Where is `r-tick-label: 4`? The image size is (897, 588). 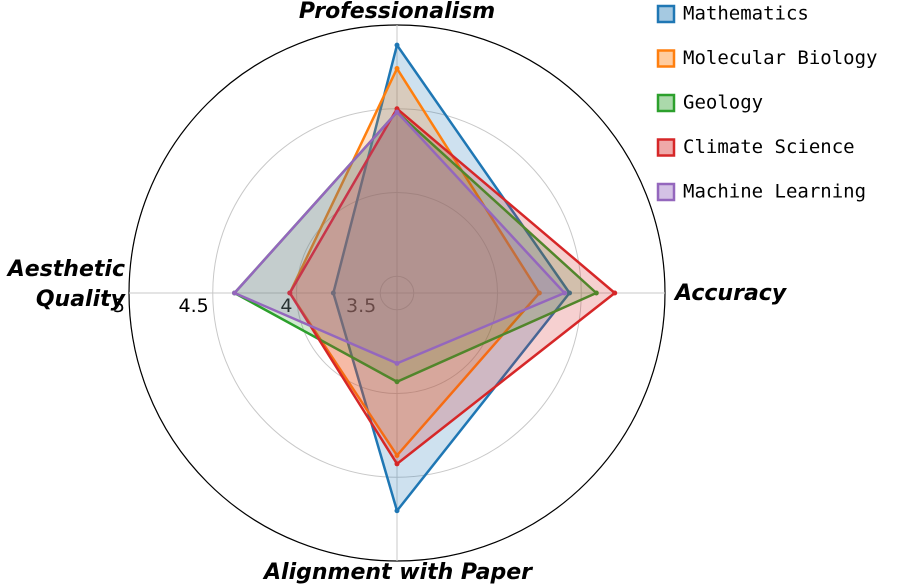
r-tick-label: 4 is located at coordinates (286, 306).